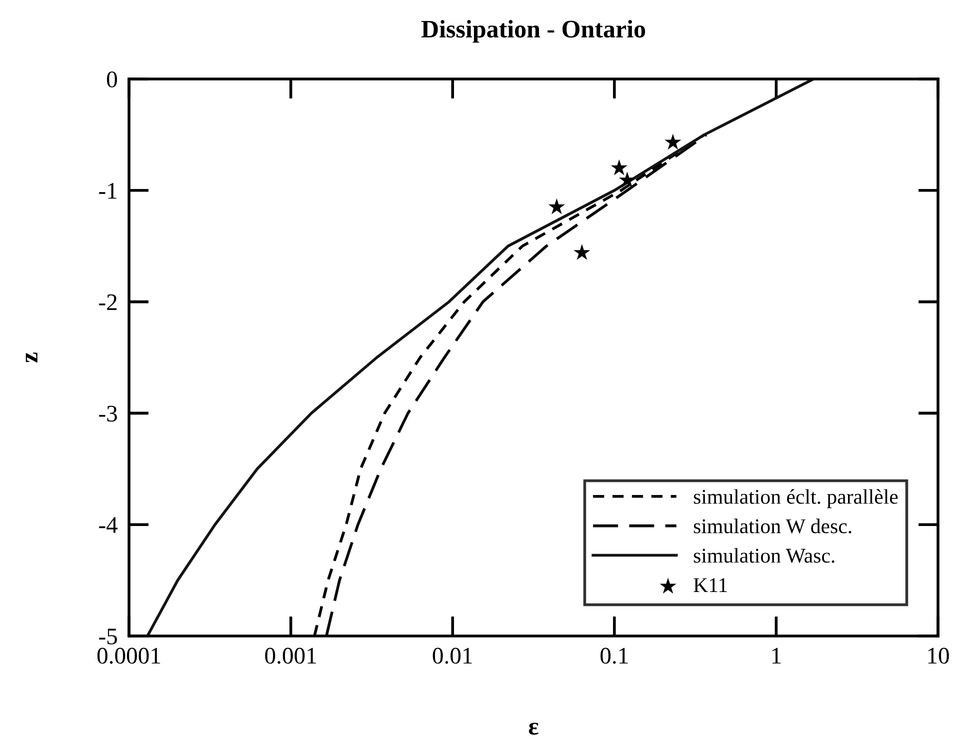 This screenshot has width=962, height=754. Describe the element at coordinates (108, 302) in the screenshot. I see `y-tick-label: -2` at that location.